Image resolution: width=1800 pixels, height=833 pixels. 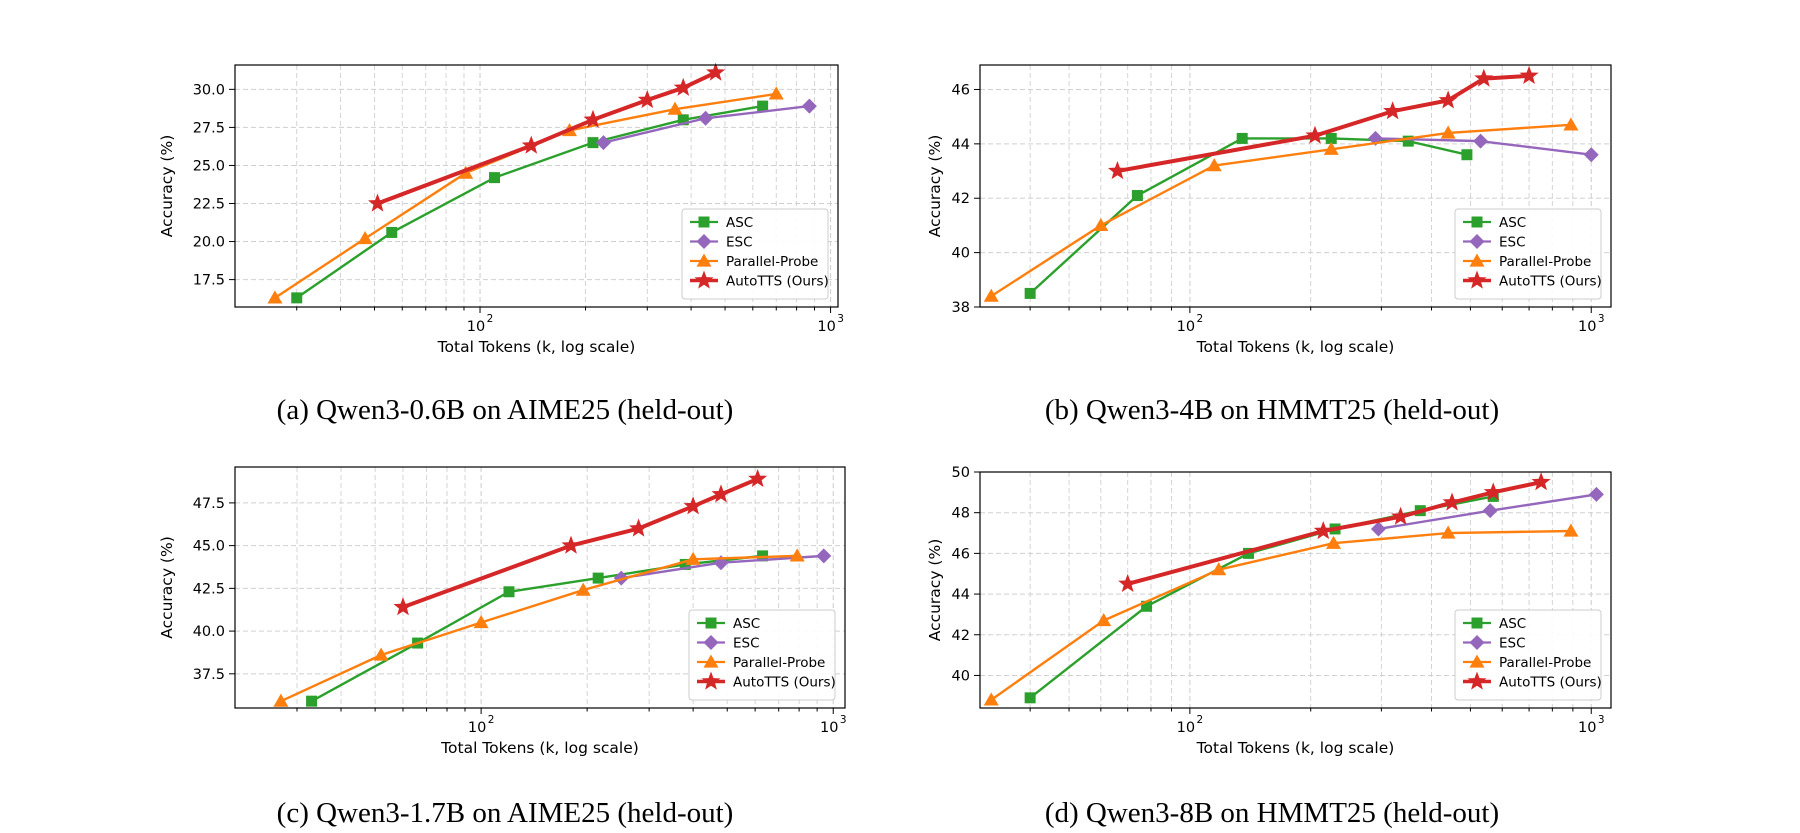 I want to click on y-tick-label: 30.0, so click(x=209, y=90).